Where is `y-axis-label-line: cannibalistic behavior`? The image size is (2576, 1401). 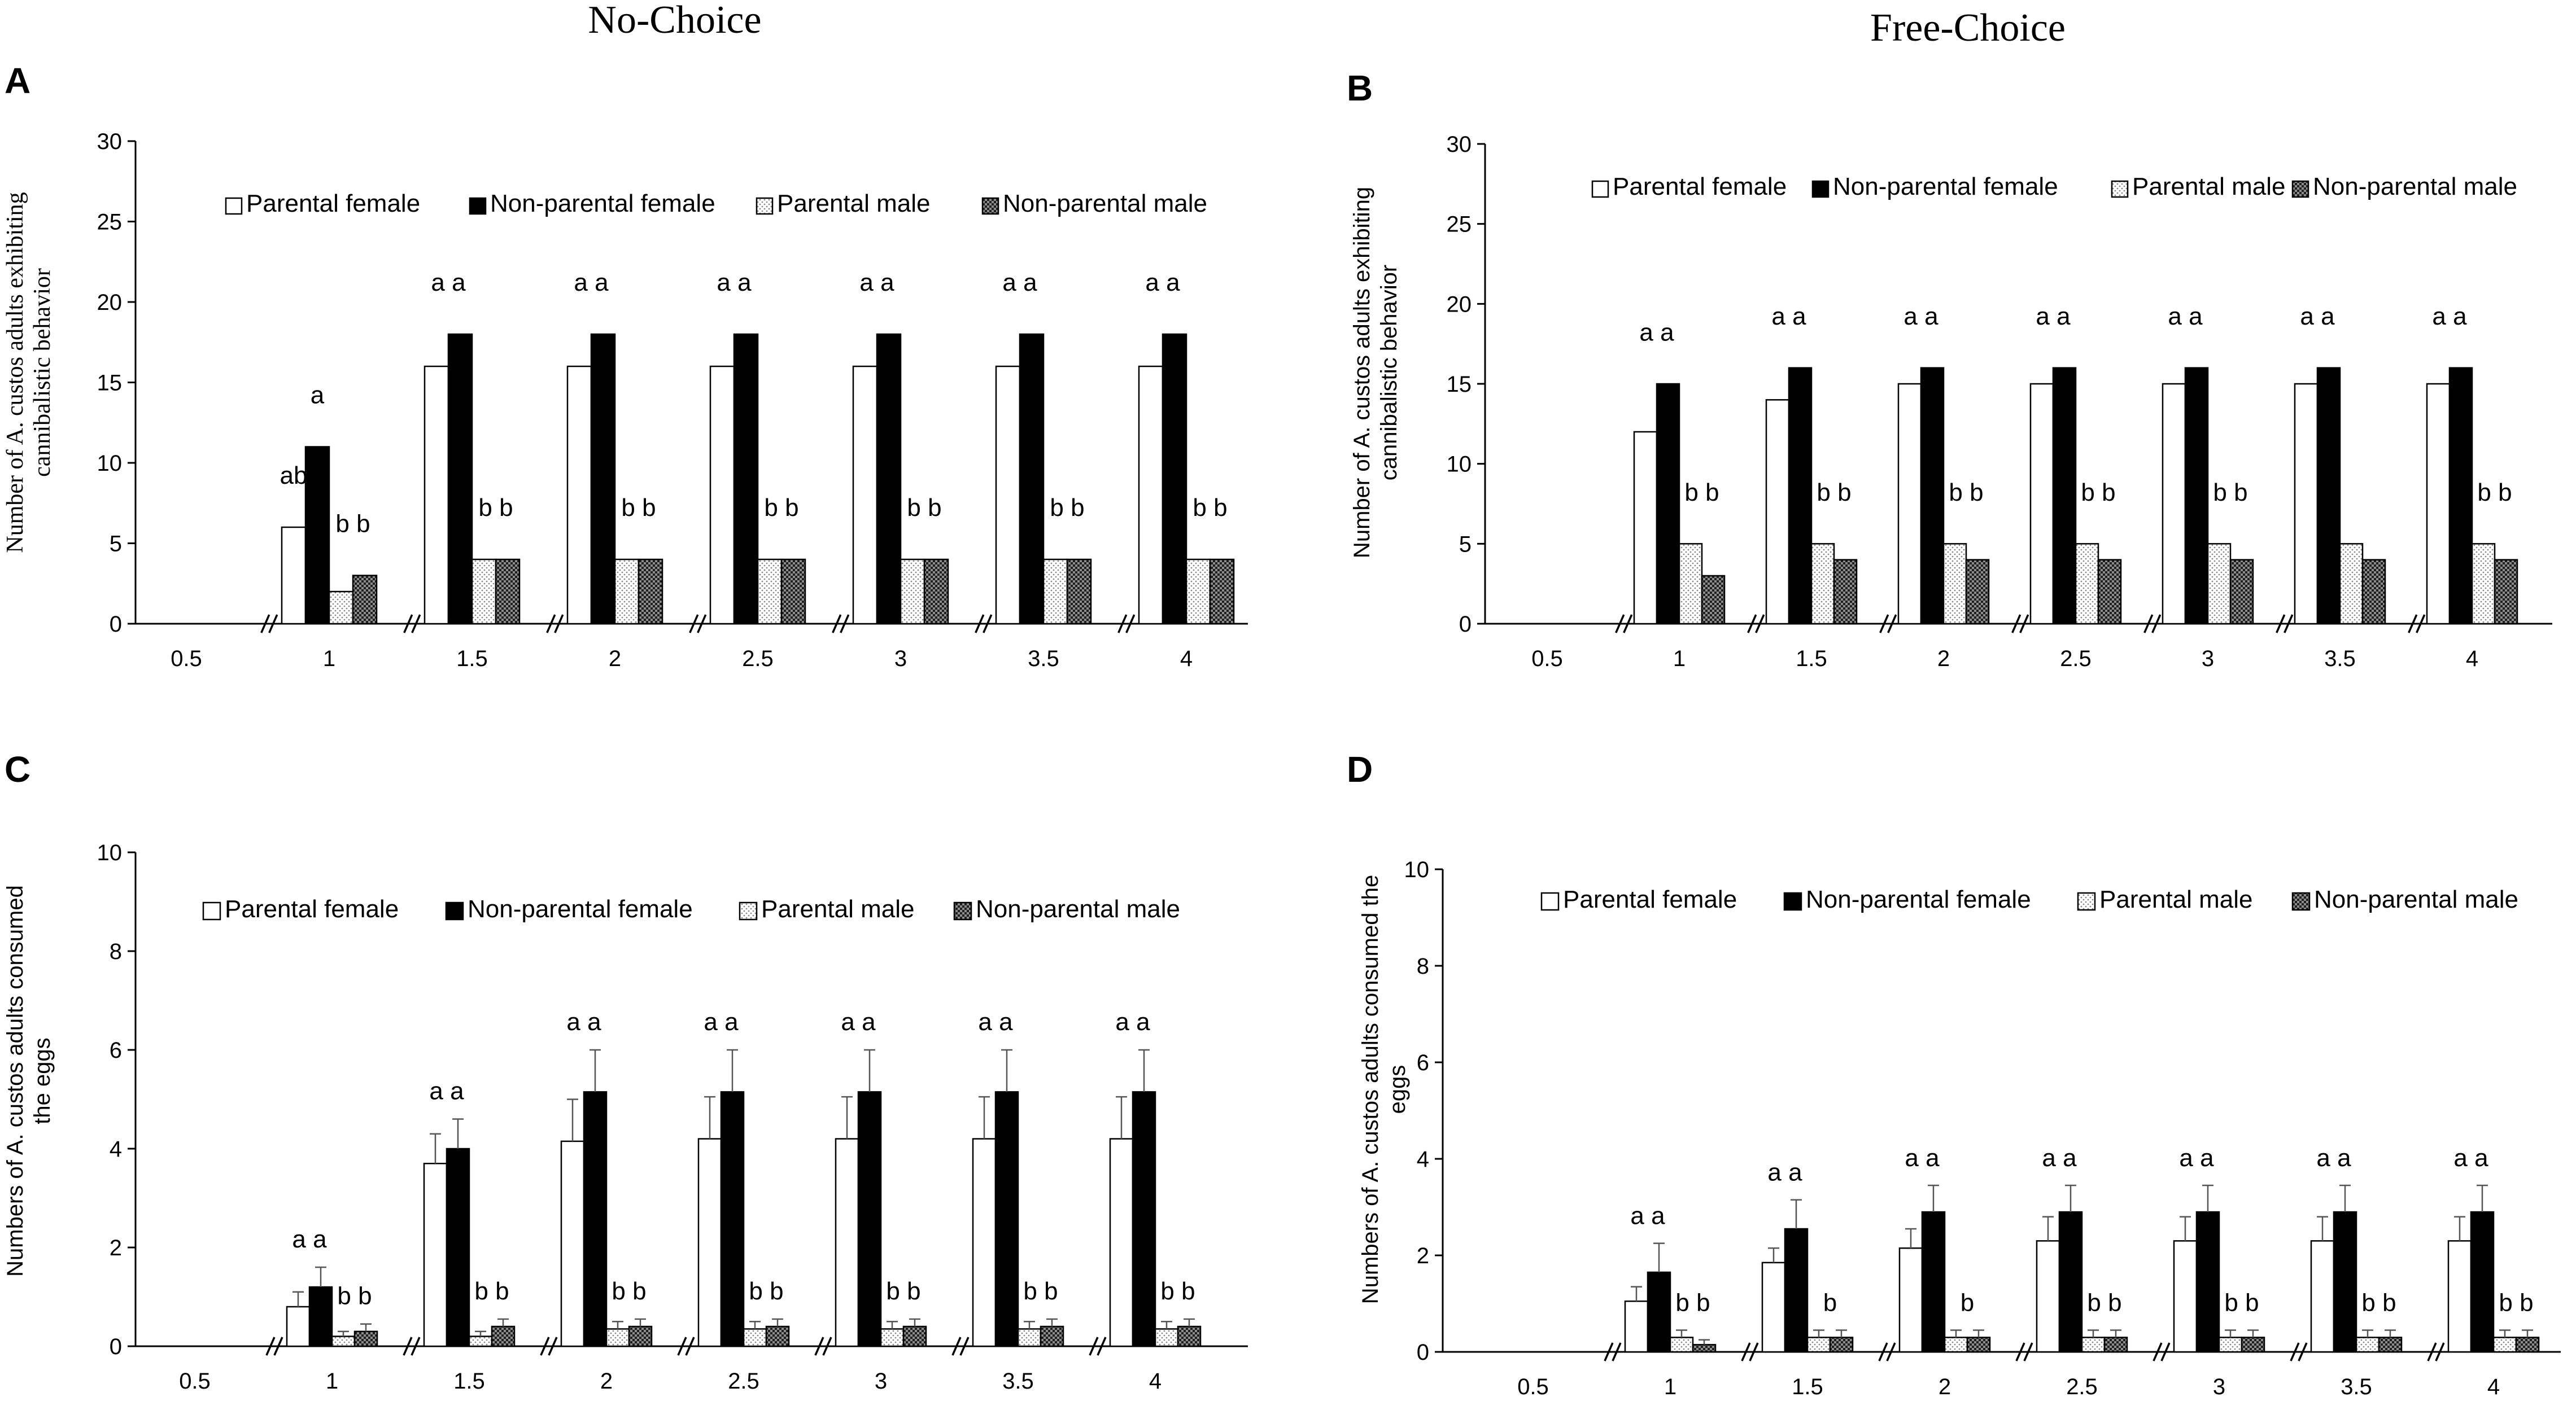
y-axis-label-line: cannibalistic behavior is located at coordinates (42, 372).